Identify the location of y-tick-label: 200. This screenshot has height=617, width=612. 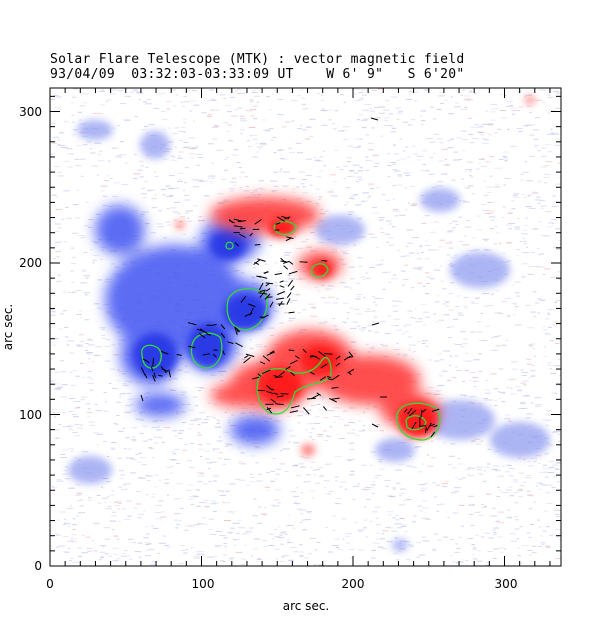
(30, 263).